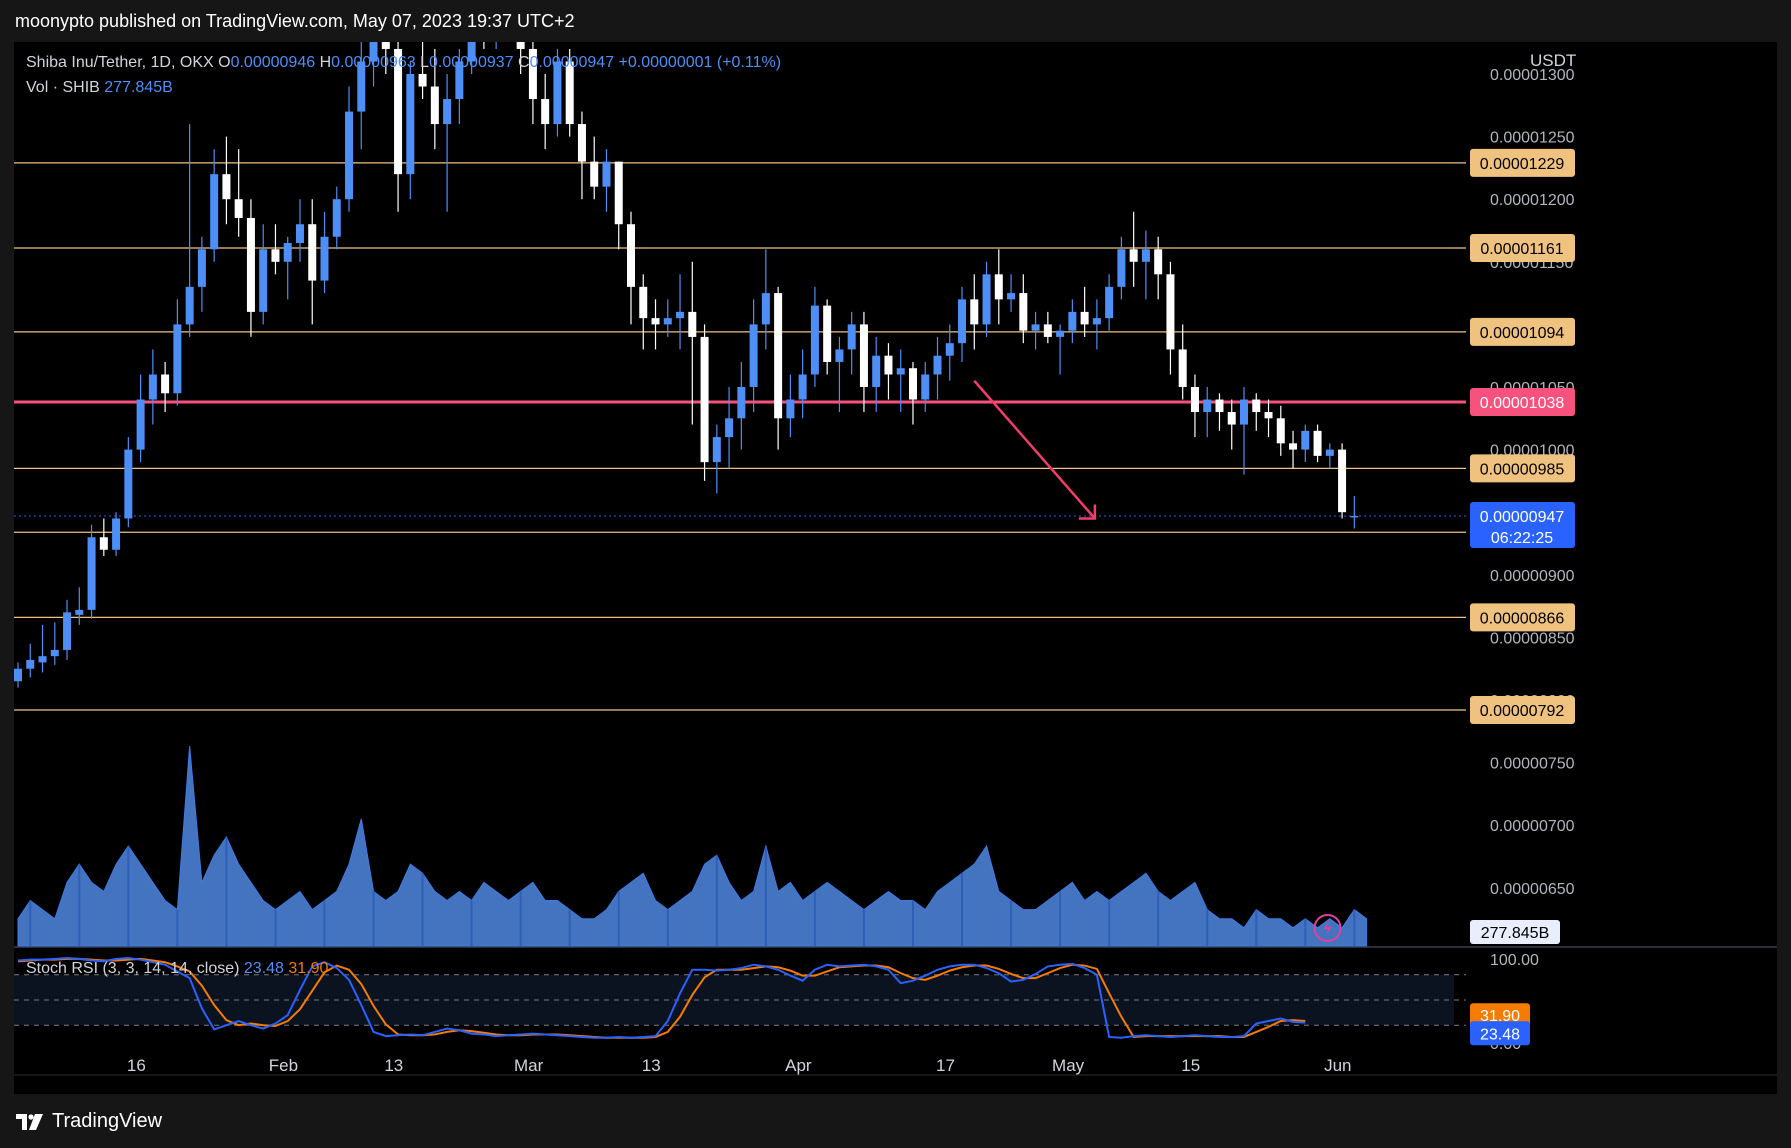 The image size is (1791, 1148). I want to click on currency-label: USDT, so click(1553, 60).